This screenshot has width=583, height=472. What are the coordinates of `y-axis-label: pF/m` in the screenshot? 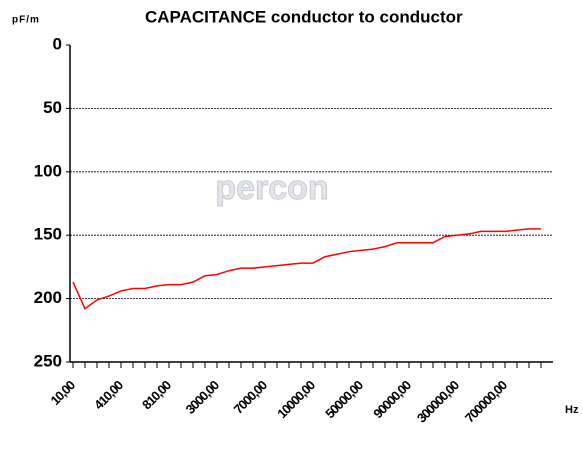 It's located at (26, 20).